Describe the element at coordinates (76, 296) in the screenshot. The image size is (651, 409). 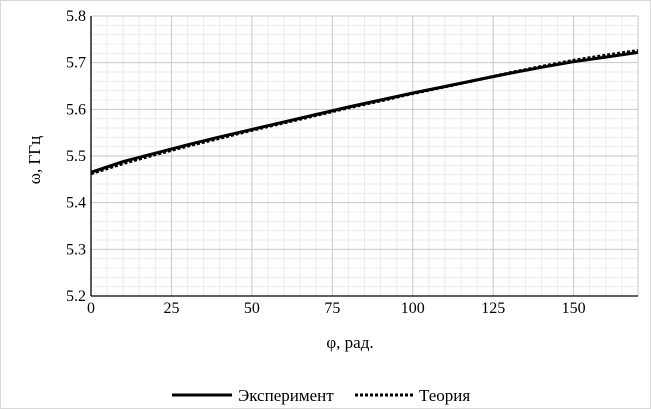
I see `y-tick-label: 5.2` at that location.